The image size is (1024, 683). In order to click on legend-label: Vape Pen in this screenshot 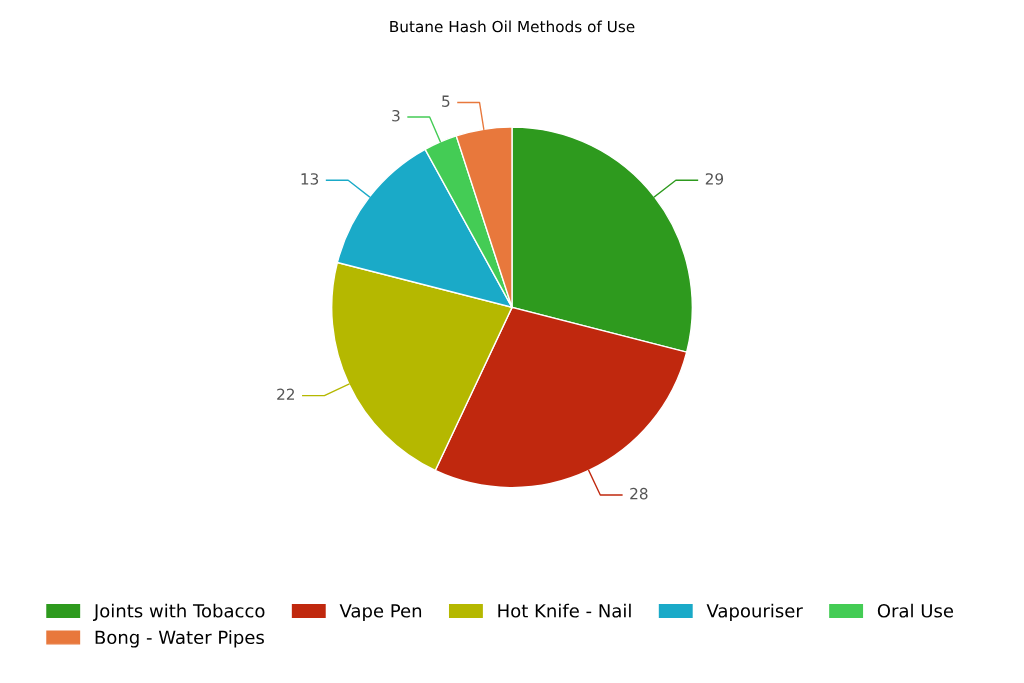, I will do `click(380, 613)`.